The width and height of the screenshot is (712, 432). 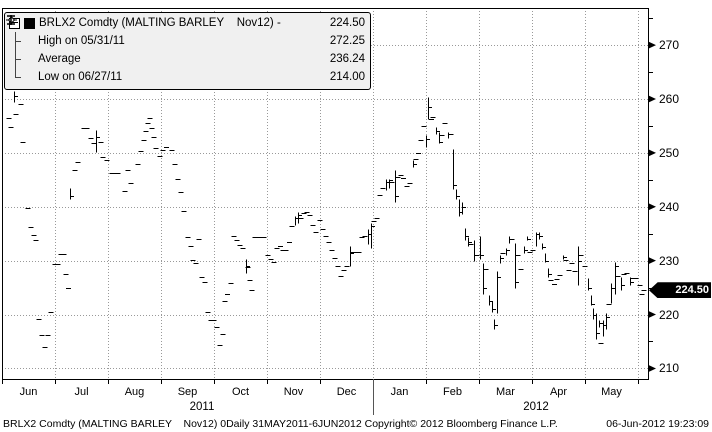 What do you see at coordinates (81, 392) in the screenshot?
I see `x-axis-month-label-jul: Jul` at bounding box center [81, 392].